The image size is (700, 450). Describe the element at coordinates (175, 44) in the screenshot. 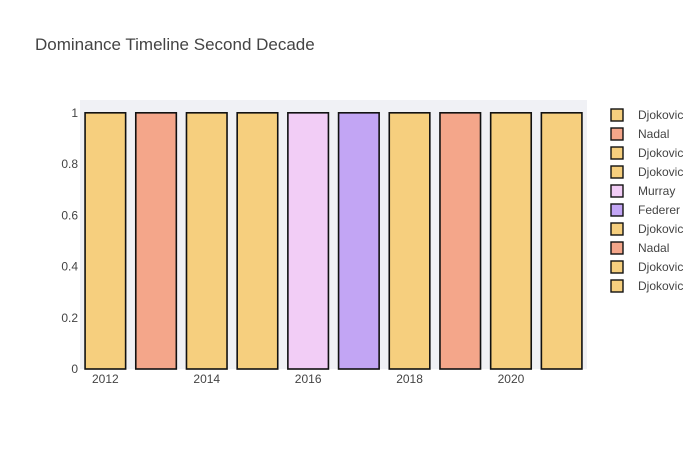

I see `chart-title: Dominance Timeline Second Decade` at that location.